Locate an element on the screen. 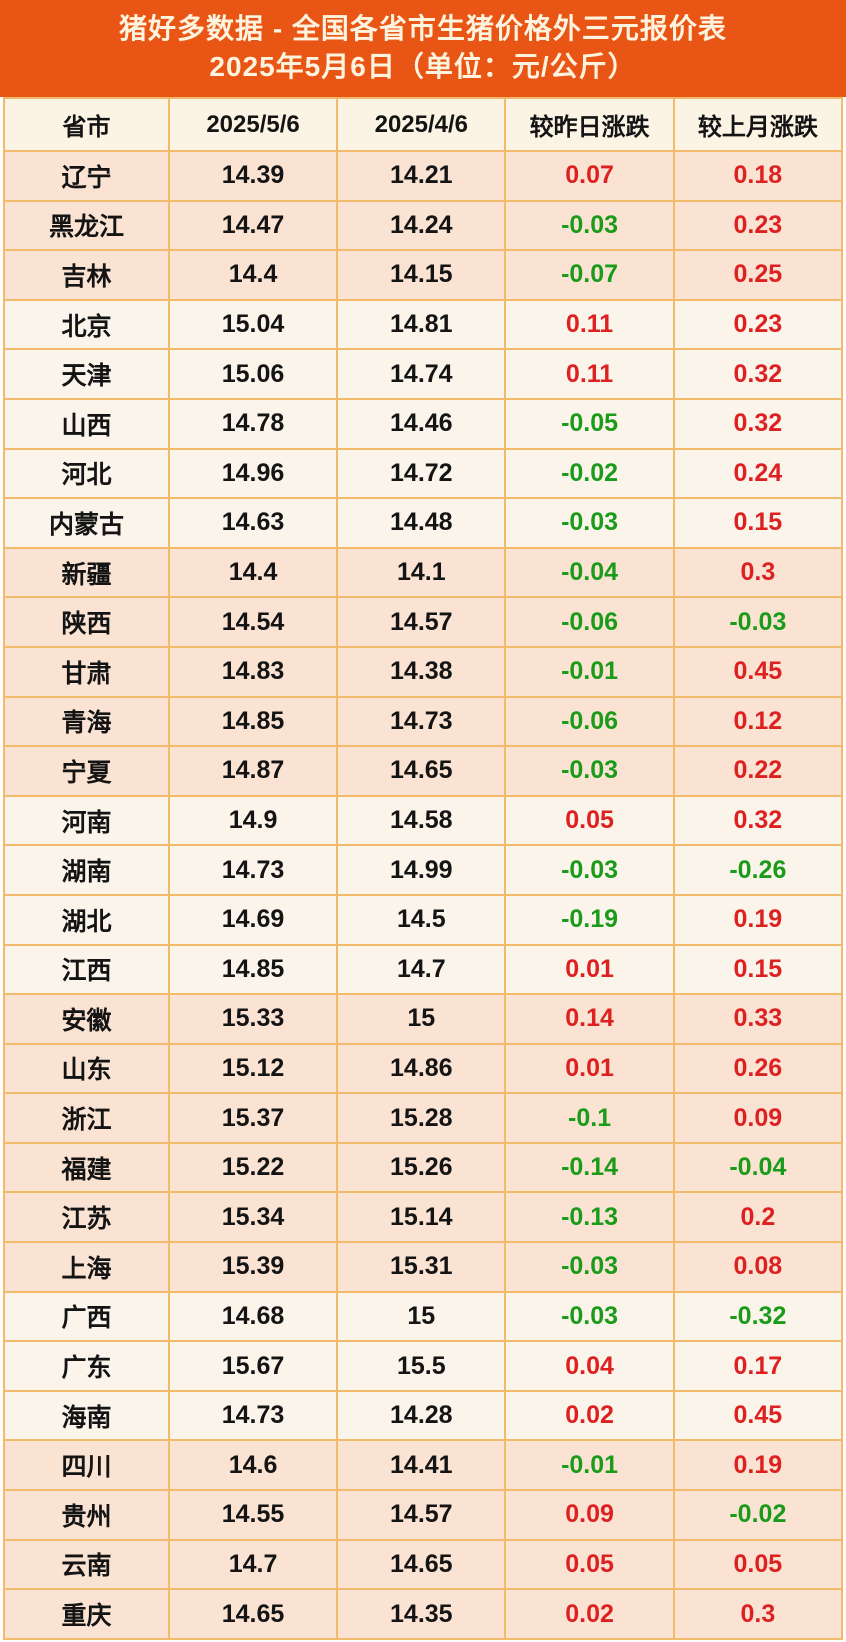 The width and height of the screenshot is (846, 1642). province-cell: 甘肃 is located at coordinates (86, 671).